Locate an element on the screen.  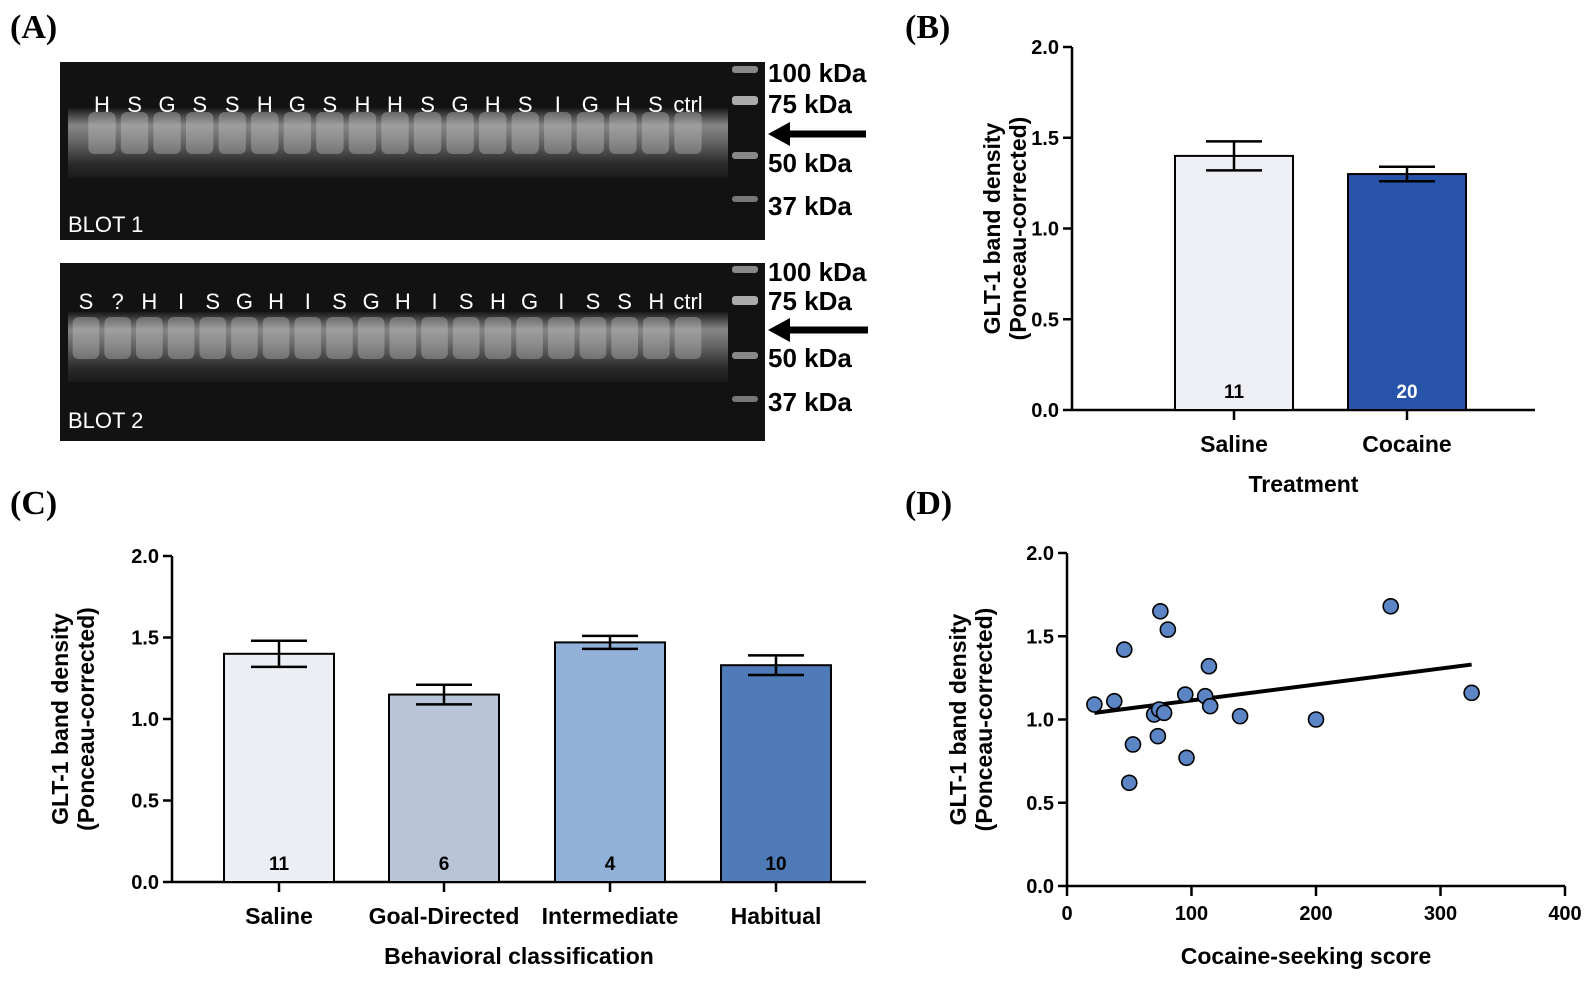
x-axis-title: Behavioral classification is located at coordinates (519, 956).